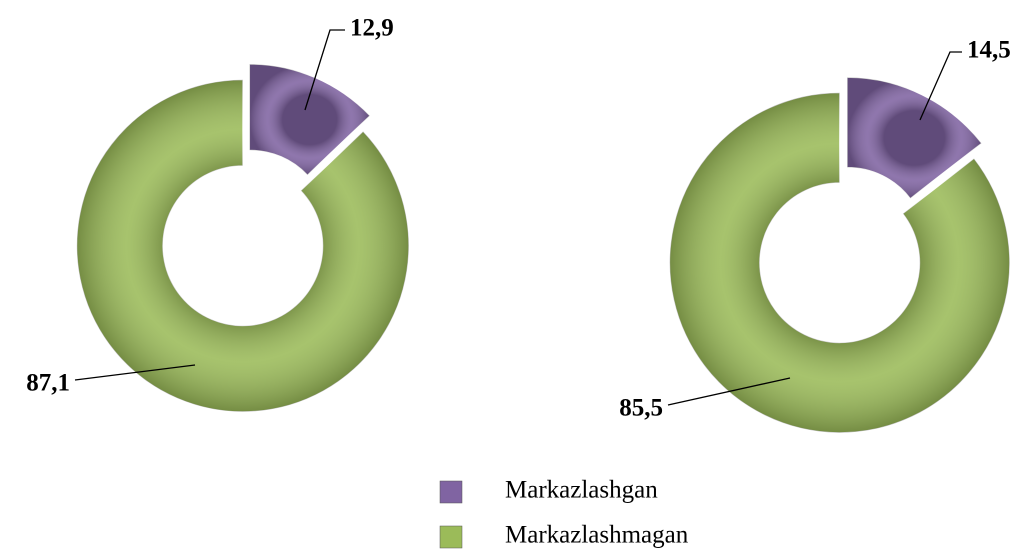 The height and width of the screenshot is (559, 1028). What do you see at coordinates (597, 535) in the screenshot?
I see `legend-label: Markazlashmagan` at bounding box center [597, 535].